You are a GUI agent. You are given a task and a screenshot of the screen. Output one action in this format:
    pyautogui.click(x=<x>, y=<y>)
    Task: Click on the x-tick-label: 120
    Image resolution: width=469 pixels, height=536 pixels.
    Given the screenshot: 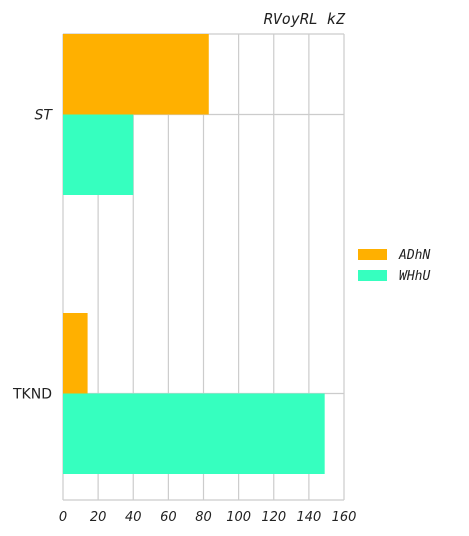 What is the action you would take?
    pyautogui.click(x=273, y=517)
    